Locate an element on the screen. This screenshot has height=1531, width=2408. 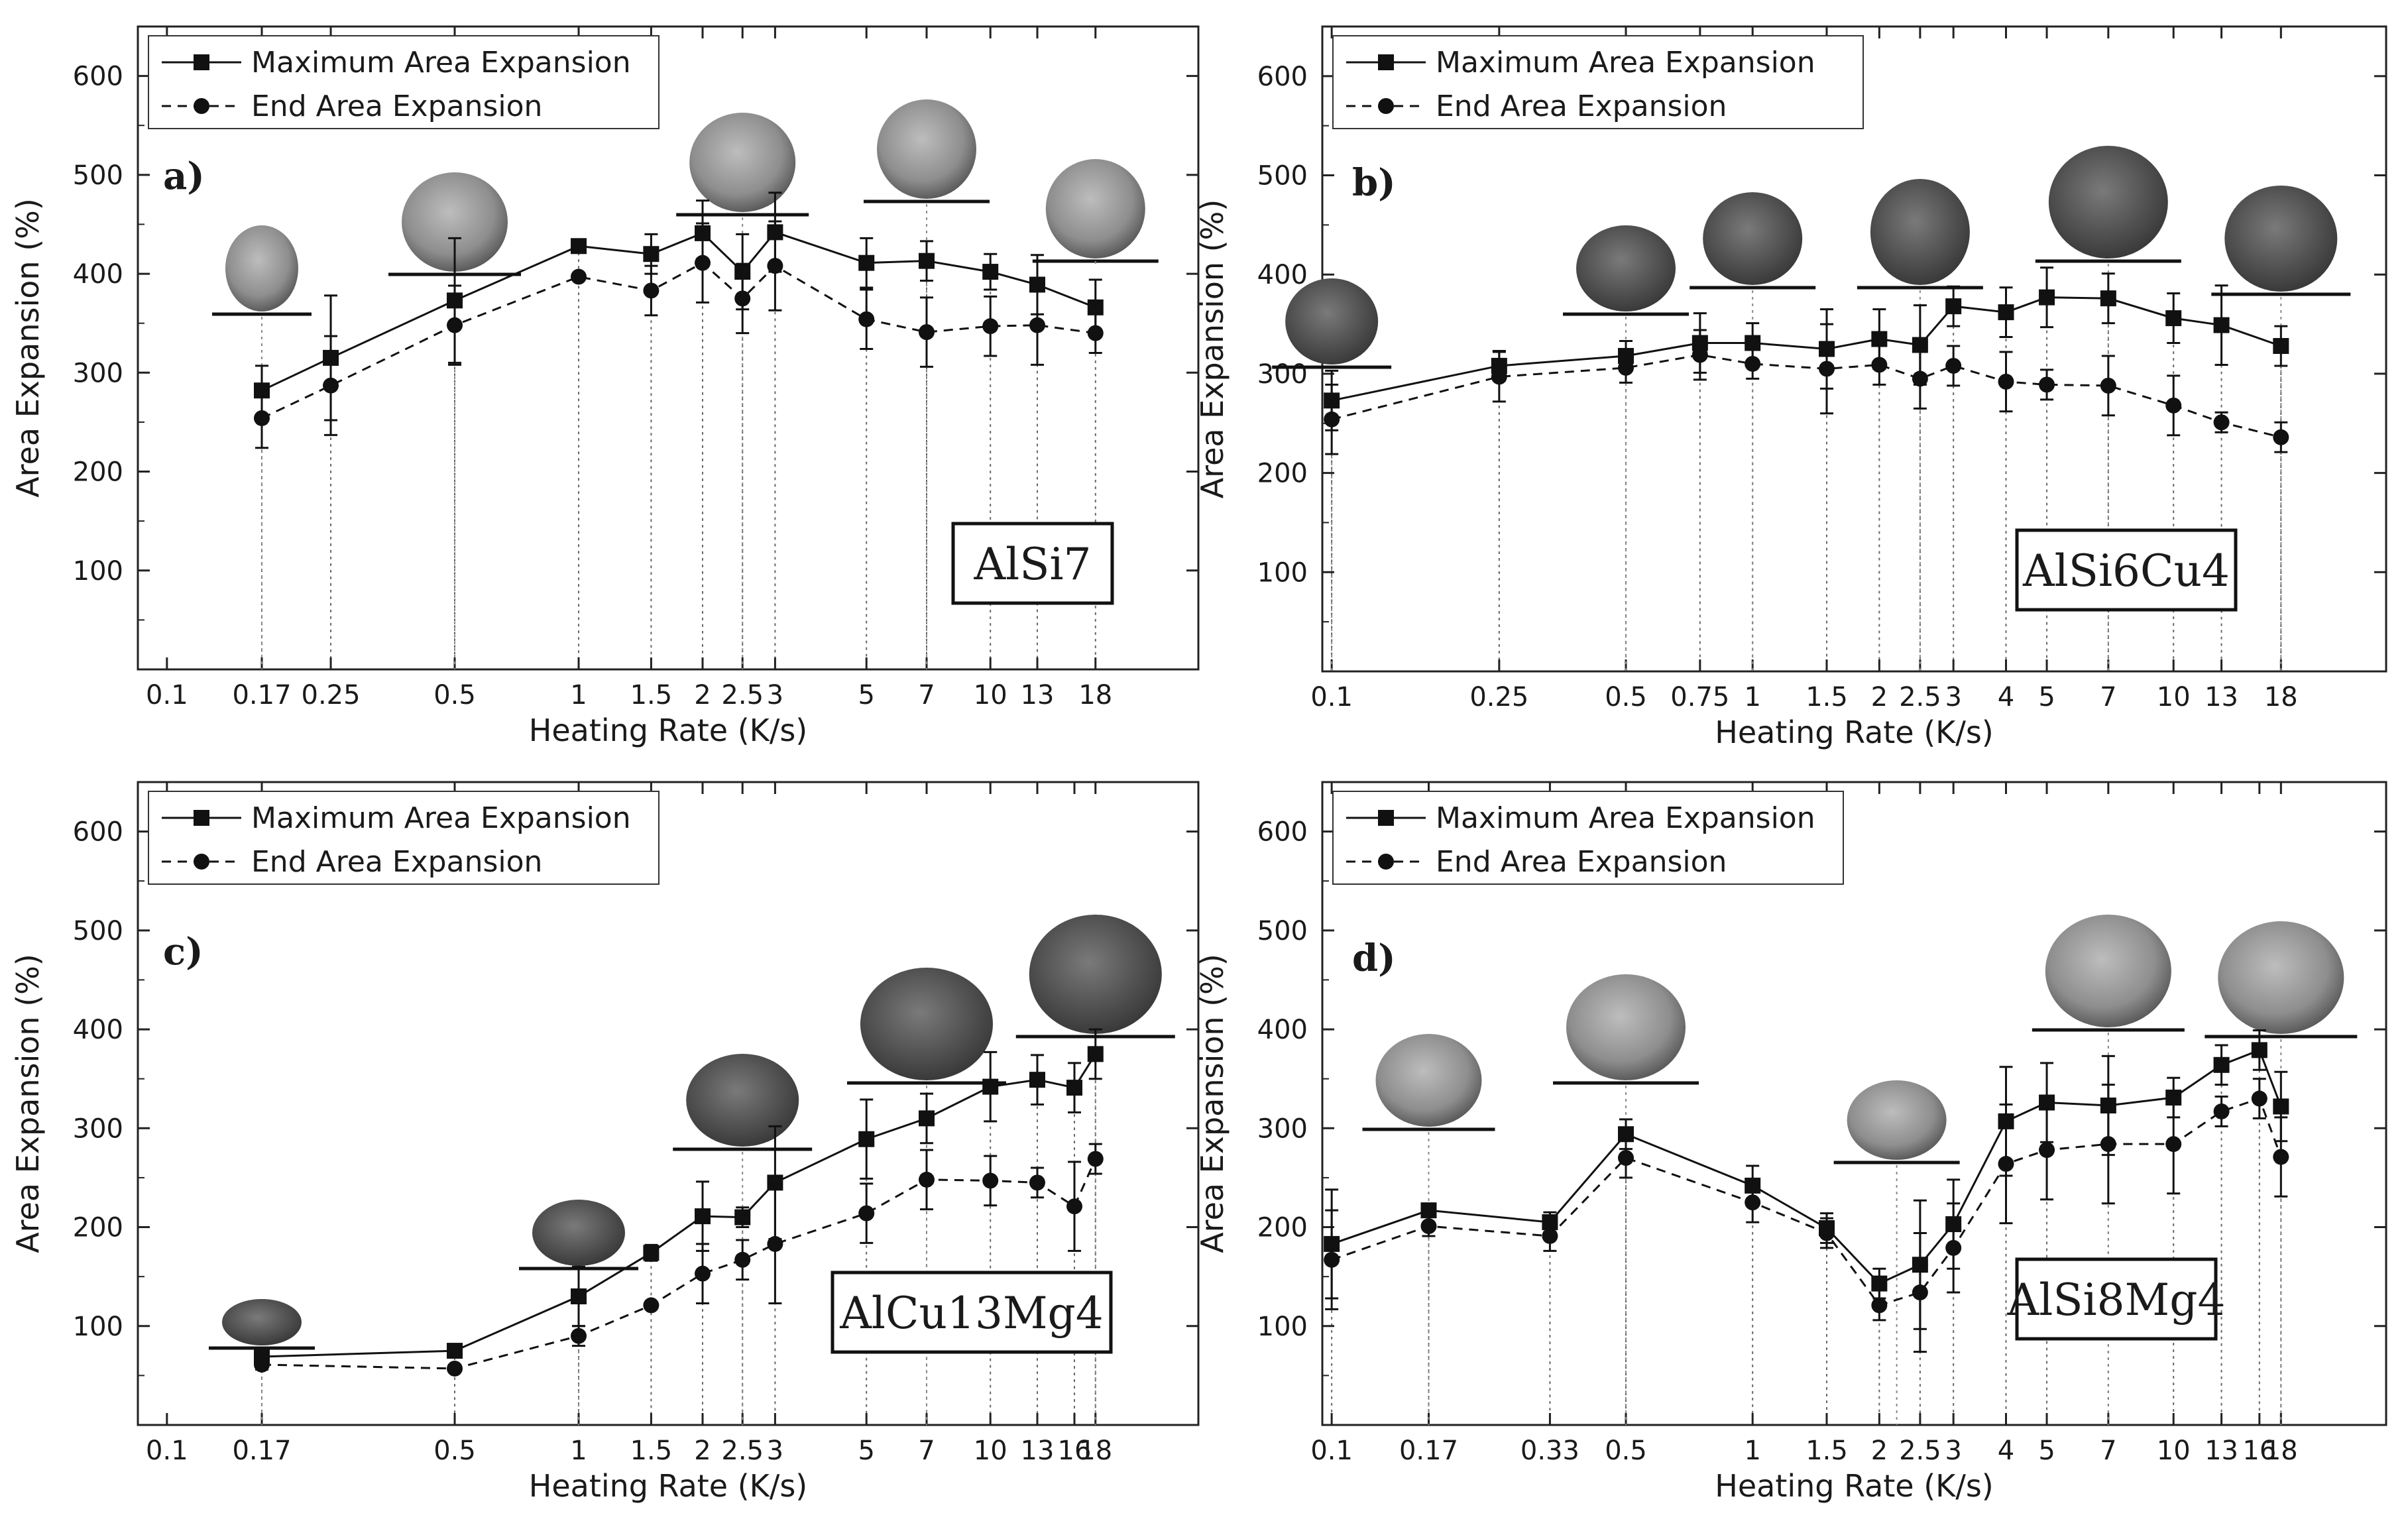
y-tick-label: 500 is located at coordinates (98, 175).